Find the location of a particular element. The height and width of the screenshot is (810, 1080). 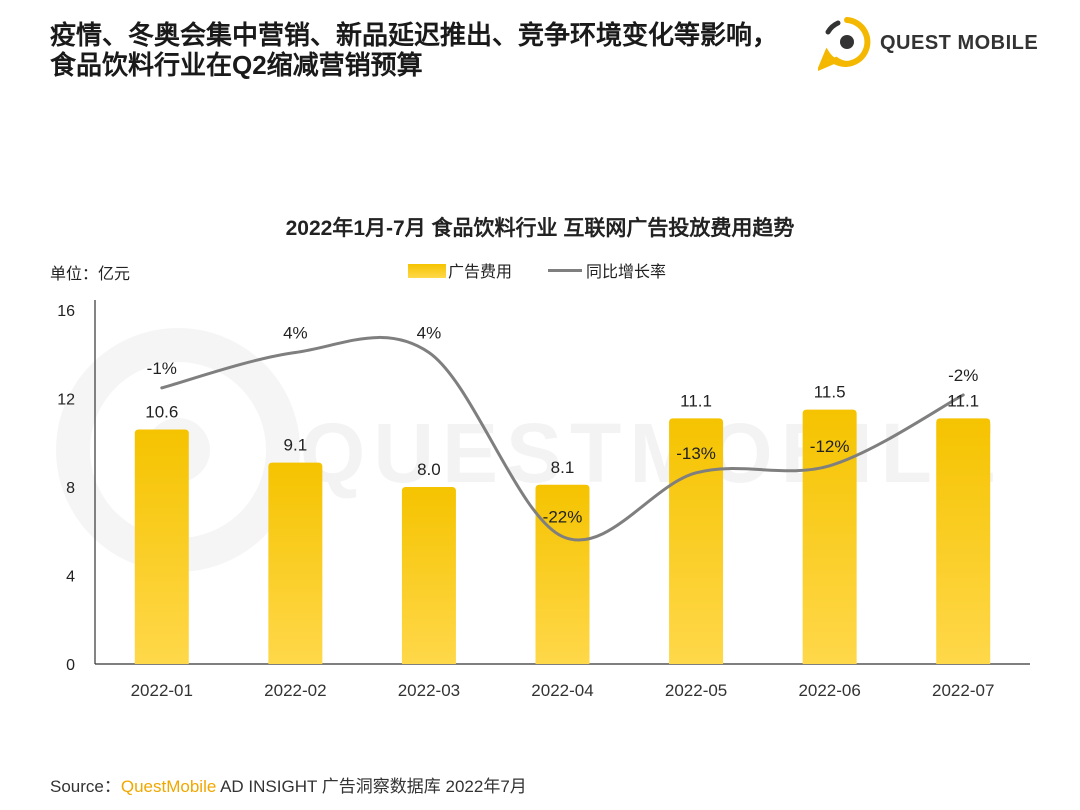

y-tick-label-2: 8 is located at coordinates (70, 488).